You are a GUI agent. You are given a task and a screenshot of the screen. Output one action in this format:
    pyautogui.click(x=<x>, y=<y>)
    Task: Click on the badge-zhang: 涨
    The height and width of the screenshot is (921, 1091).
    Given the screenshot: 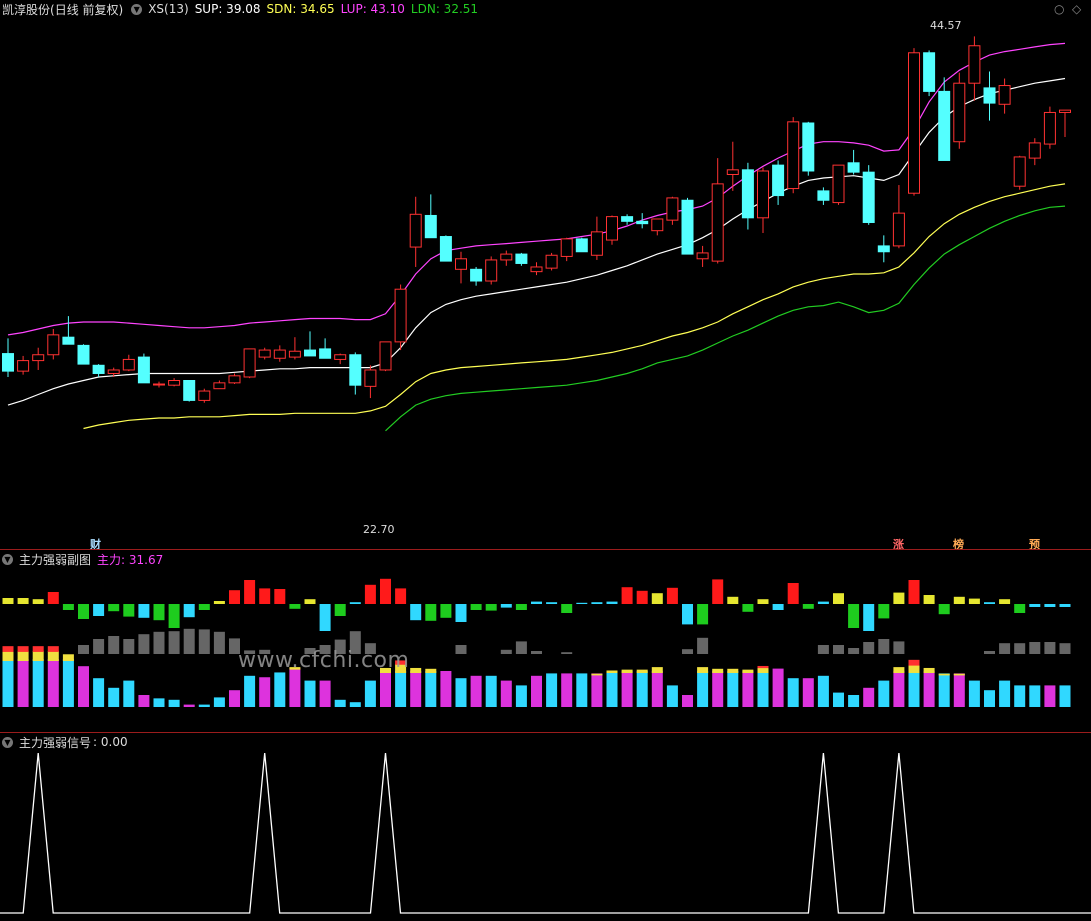 What is the action you would take?
    pyautogui.click(x=898, y=544)
    